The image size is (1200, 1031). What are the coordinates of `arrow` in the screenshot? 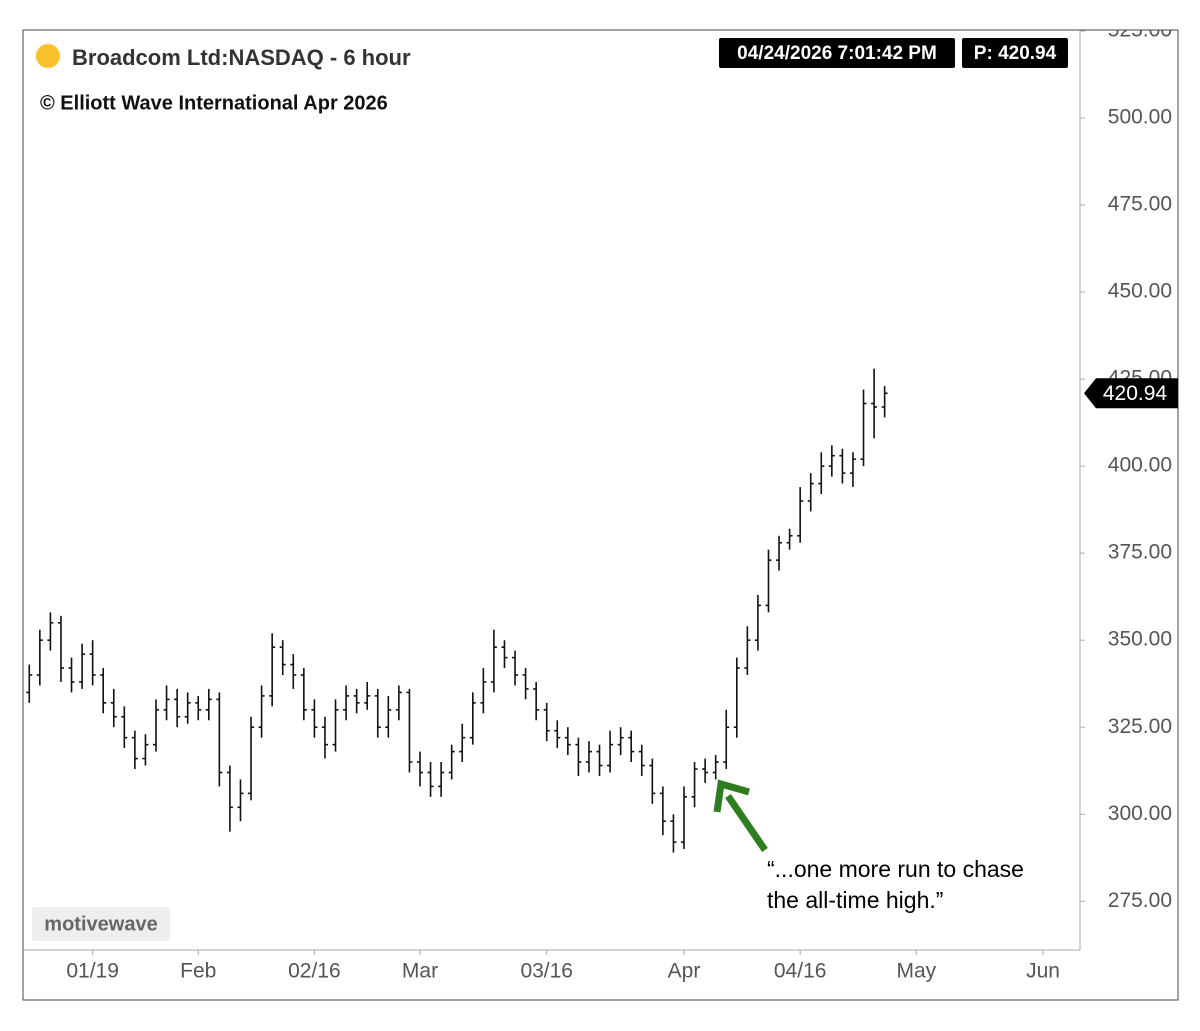 It's located at (740, 815).